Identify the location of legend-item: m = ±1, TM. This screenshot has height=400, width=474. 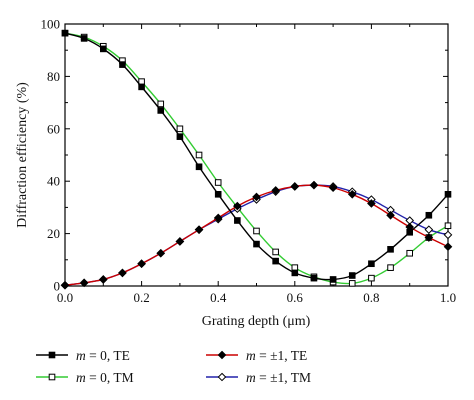
(258, 377).